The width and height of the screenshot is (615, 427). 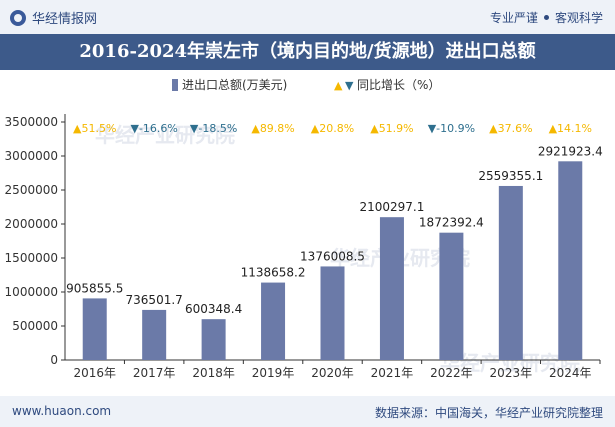 I want to click on top-bar: 华经情报网 专业严谨 客观科学, so click(x=307, y=17).